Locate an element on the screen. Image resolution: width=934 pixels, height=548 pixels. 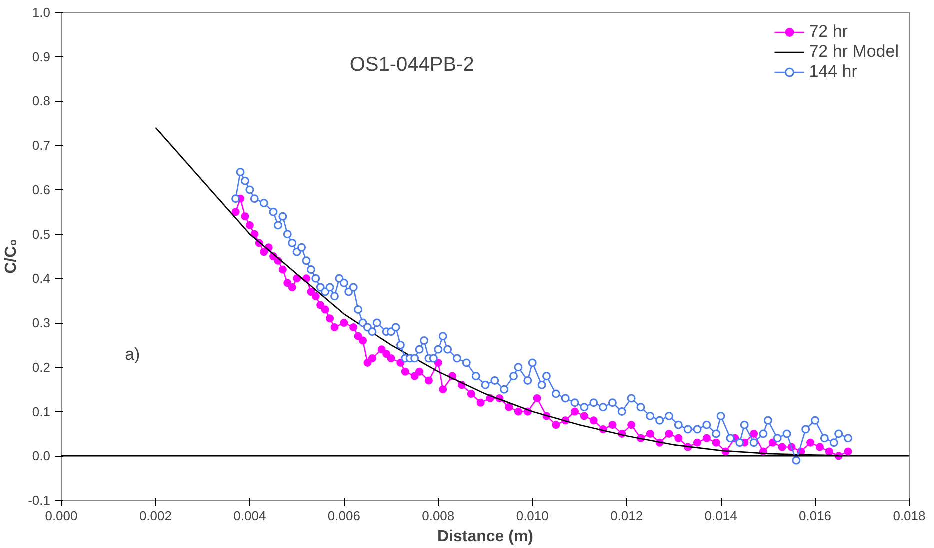
y-tick-label: 1.0 is located at coordinates (41, 12).